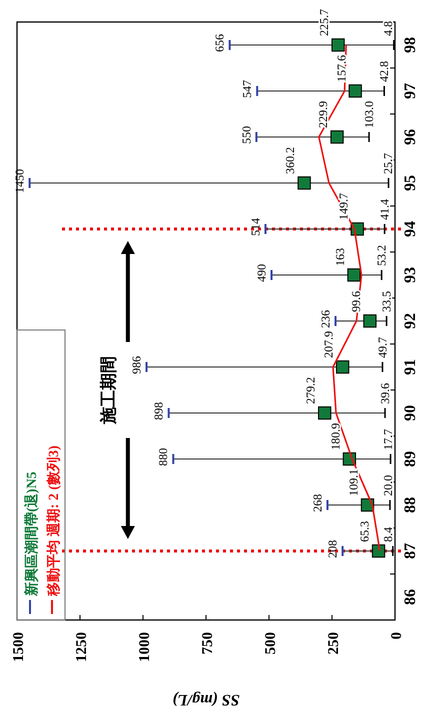 Image resolution: width=435 pixels, height=715 pixels. I want to click on data-label: 157.6, so click(341, 68).